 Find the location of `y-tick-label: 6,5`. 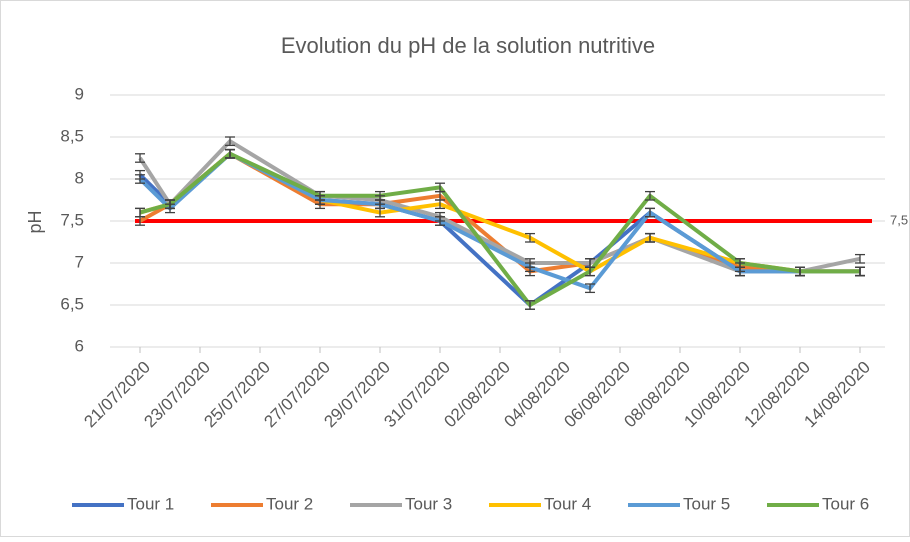

y-tick-label: 6,5 is located at coordinates (72, 303).